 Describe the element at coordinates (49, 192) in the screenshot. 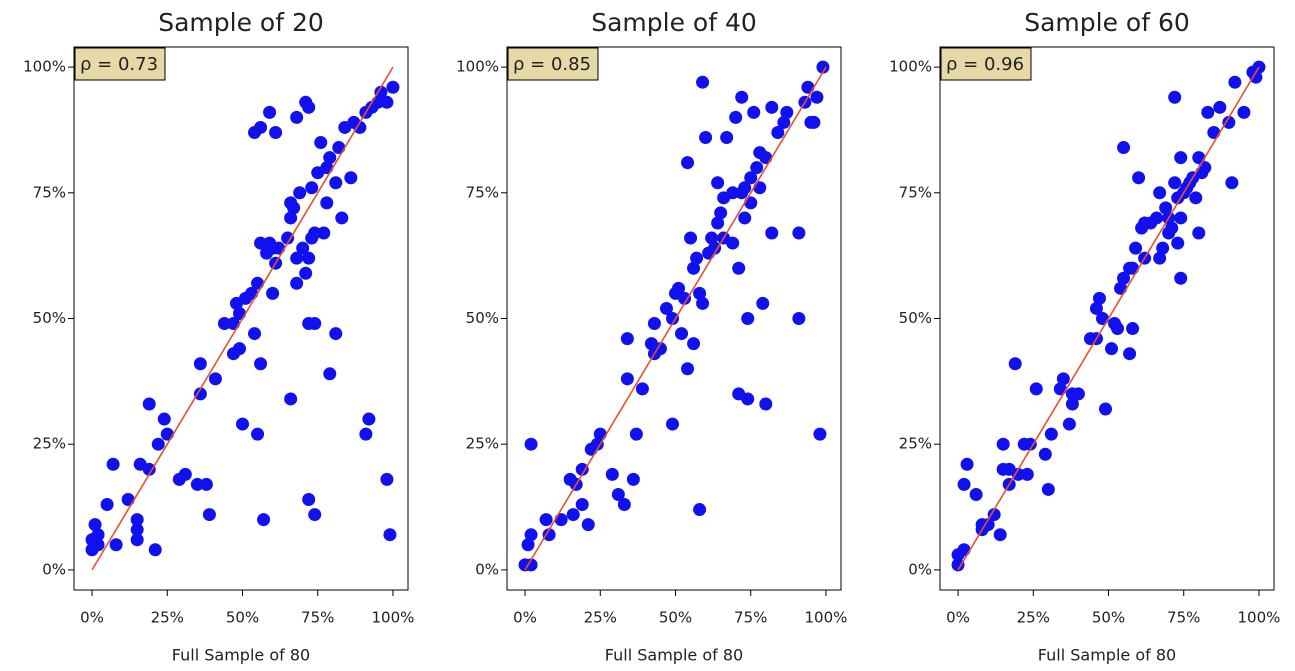

I see `y-tick-label: 75%` at that location.